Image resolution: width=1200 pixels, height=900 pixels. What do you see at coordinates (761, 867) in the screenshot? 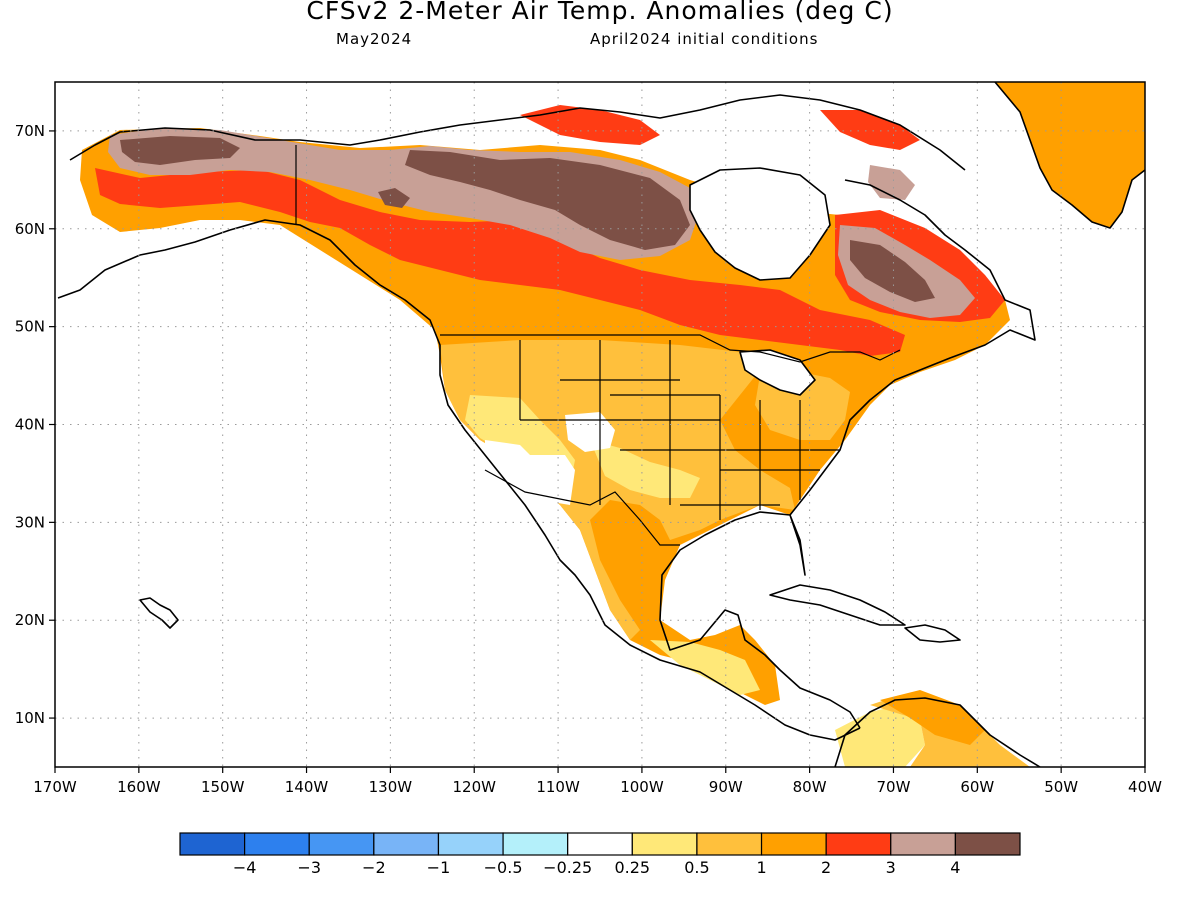
I see `colorbar-label: 1` at bounding box center [761, 867].